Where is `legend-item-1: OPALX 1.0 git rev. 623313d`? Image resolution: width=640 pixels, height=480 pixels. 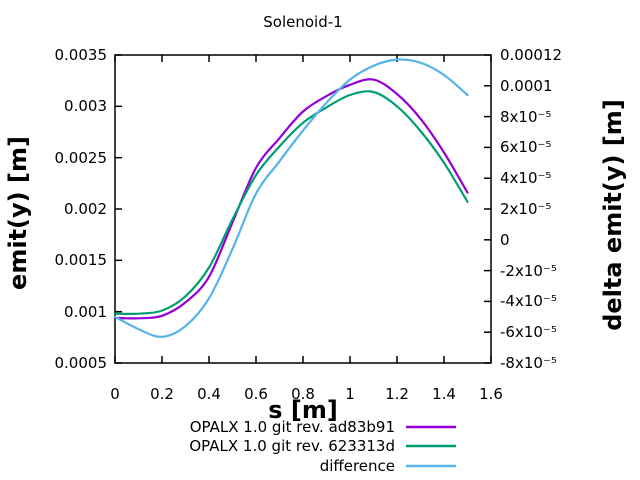
legend-item-1: OPALX 1.0 git rev. 623313d is located at coordinates (323, 447).